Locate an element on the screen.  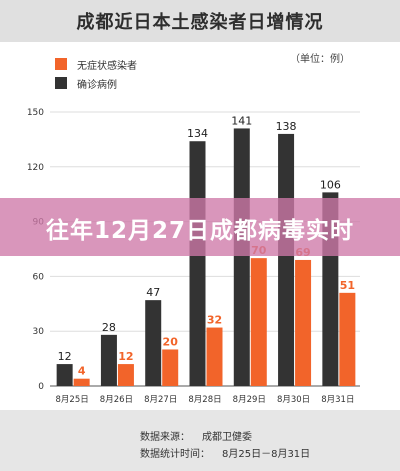
source-label: 数据来源： is located at coordinates (165, 437).